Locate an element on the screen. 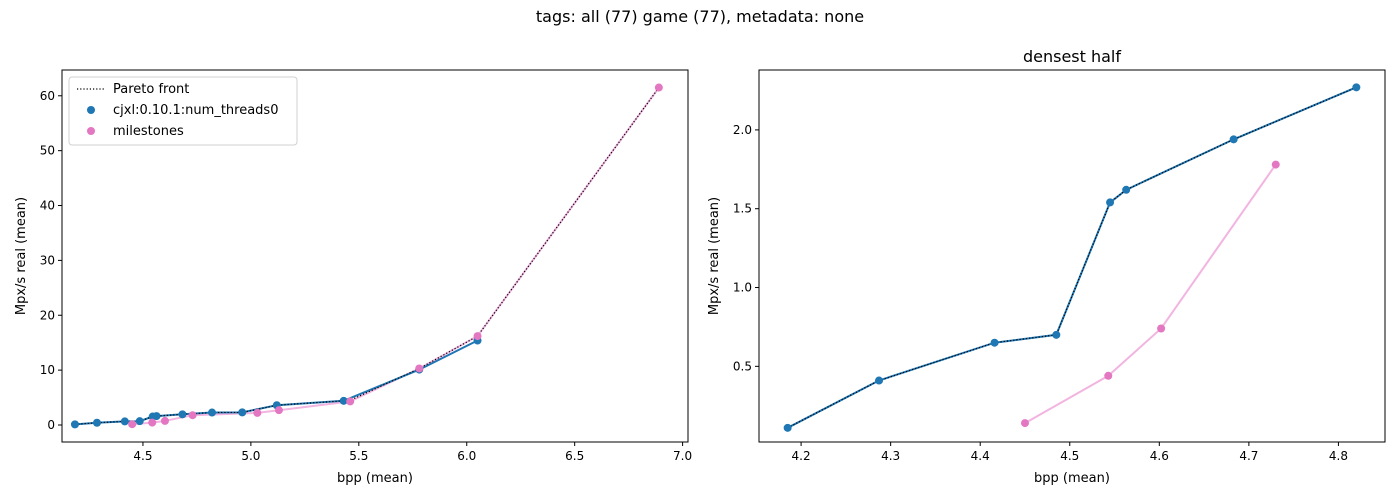 The image size is (1400, 500). figure-suptitle: tags: all (77) game (77), metadata: none is located at coordinates (700, 16).